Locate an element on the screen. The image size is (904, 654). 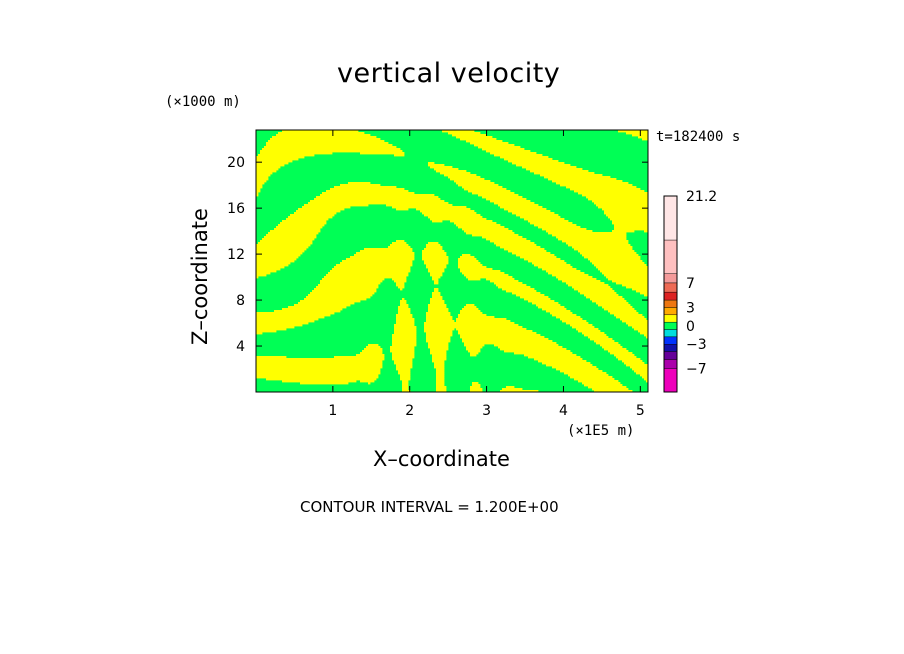
chart-title: vertical velocity is located at coordinates (449, 73).